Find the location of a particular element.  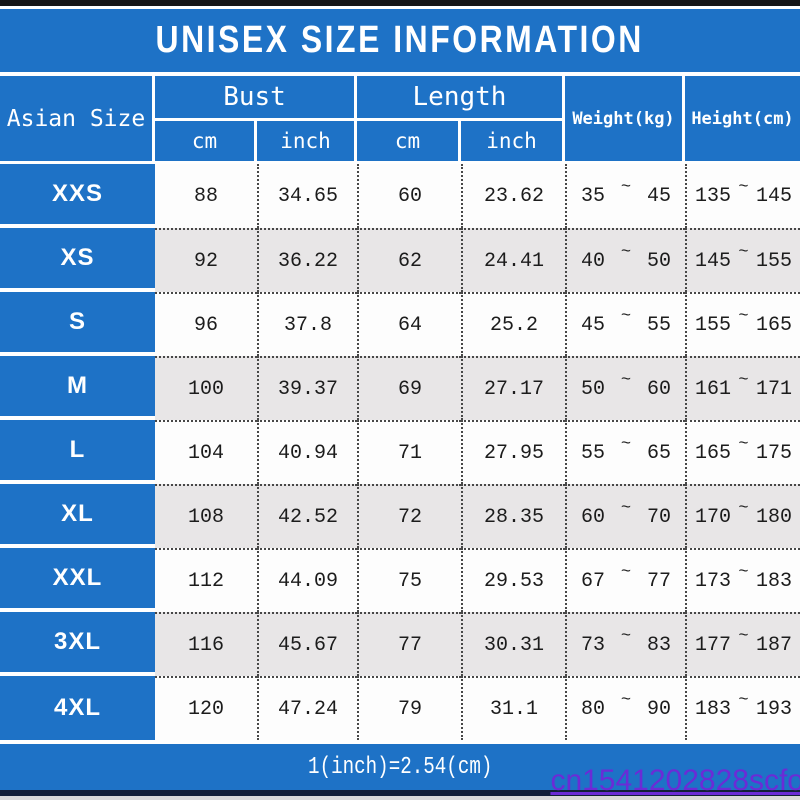

height-range-cell: 177 ~ 187 is located at coordinates (742, 644).